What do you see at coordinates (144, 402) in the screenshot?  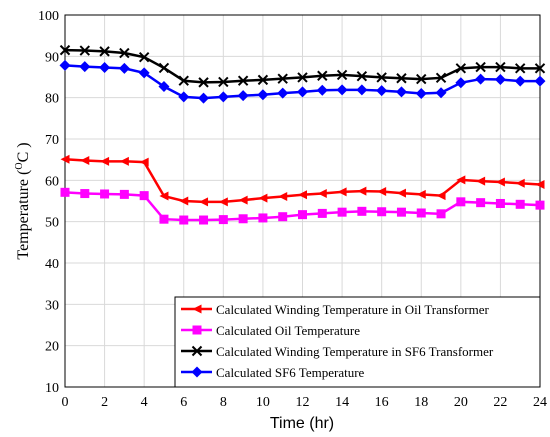 I see `x-tick-label: 4` at bounding box center [144, 402].